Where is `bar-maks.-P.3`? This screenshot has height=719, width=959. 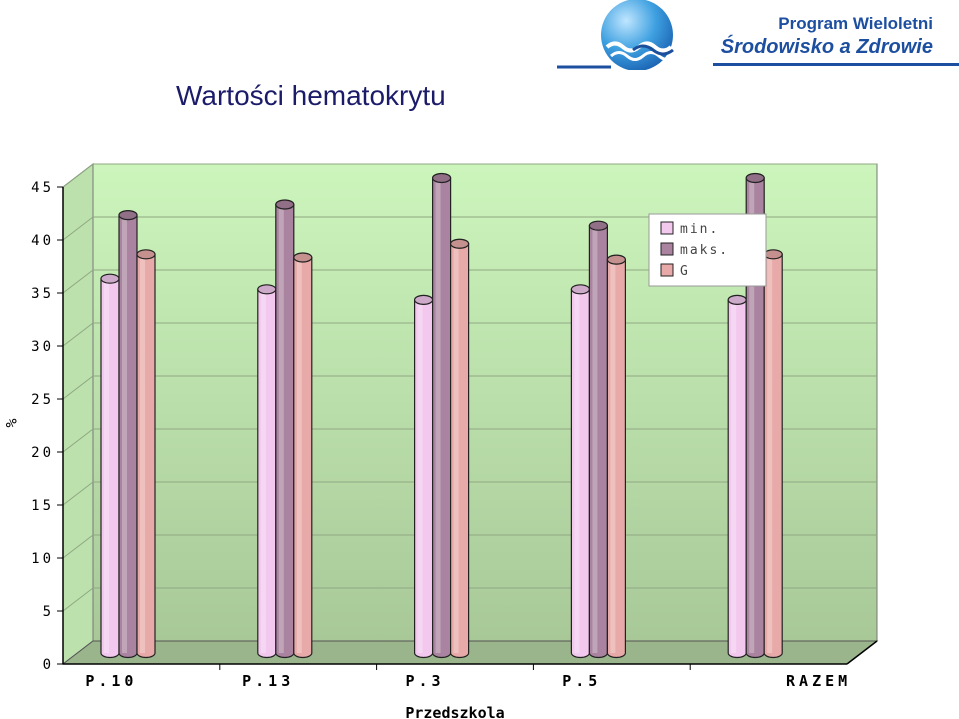 bar-maks.-P.3 is located at coordinates (442, 415).